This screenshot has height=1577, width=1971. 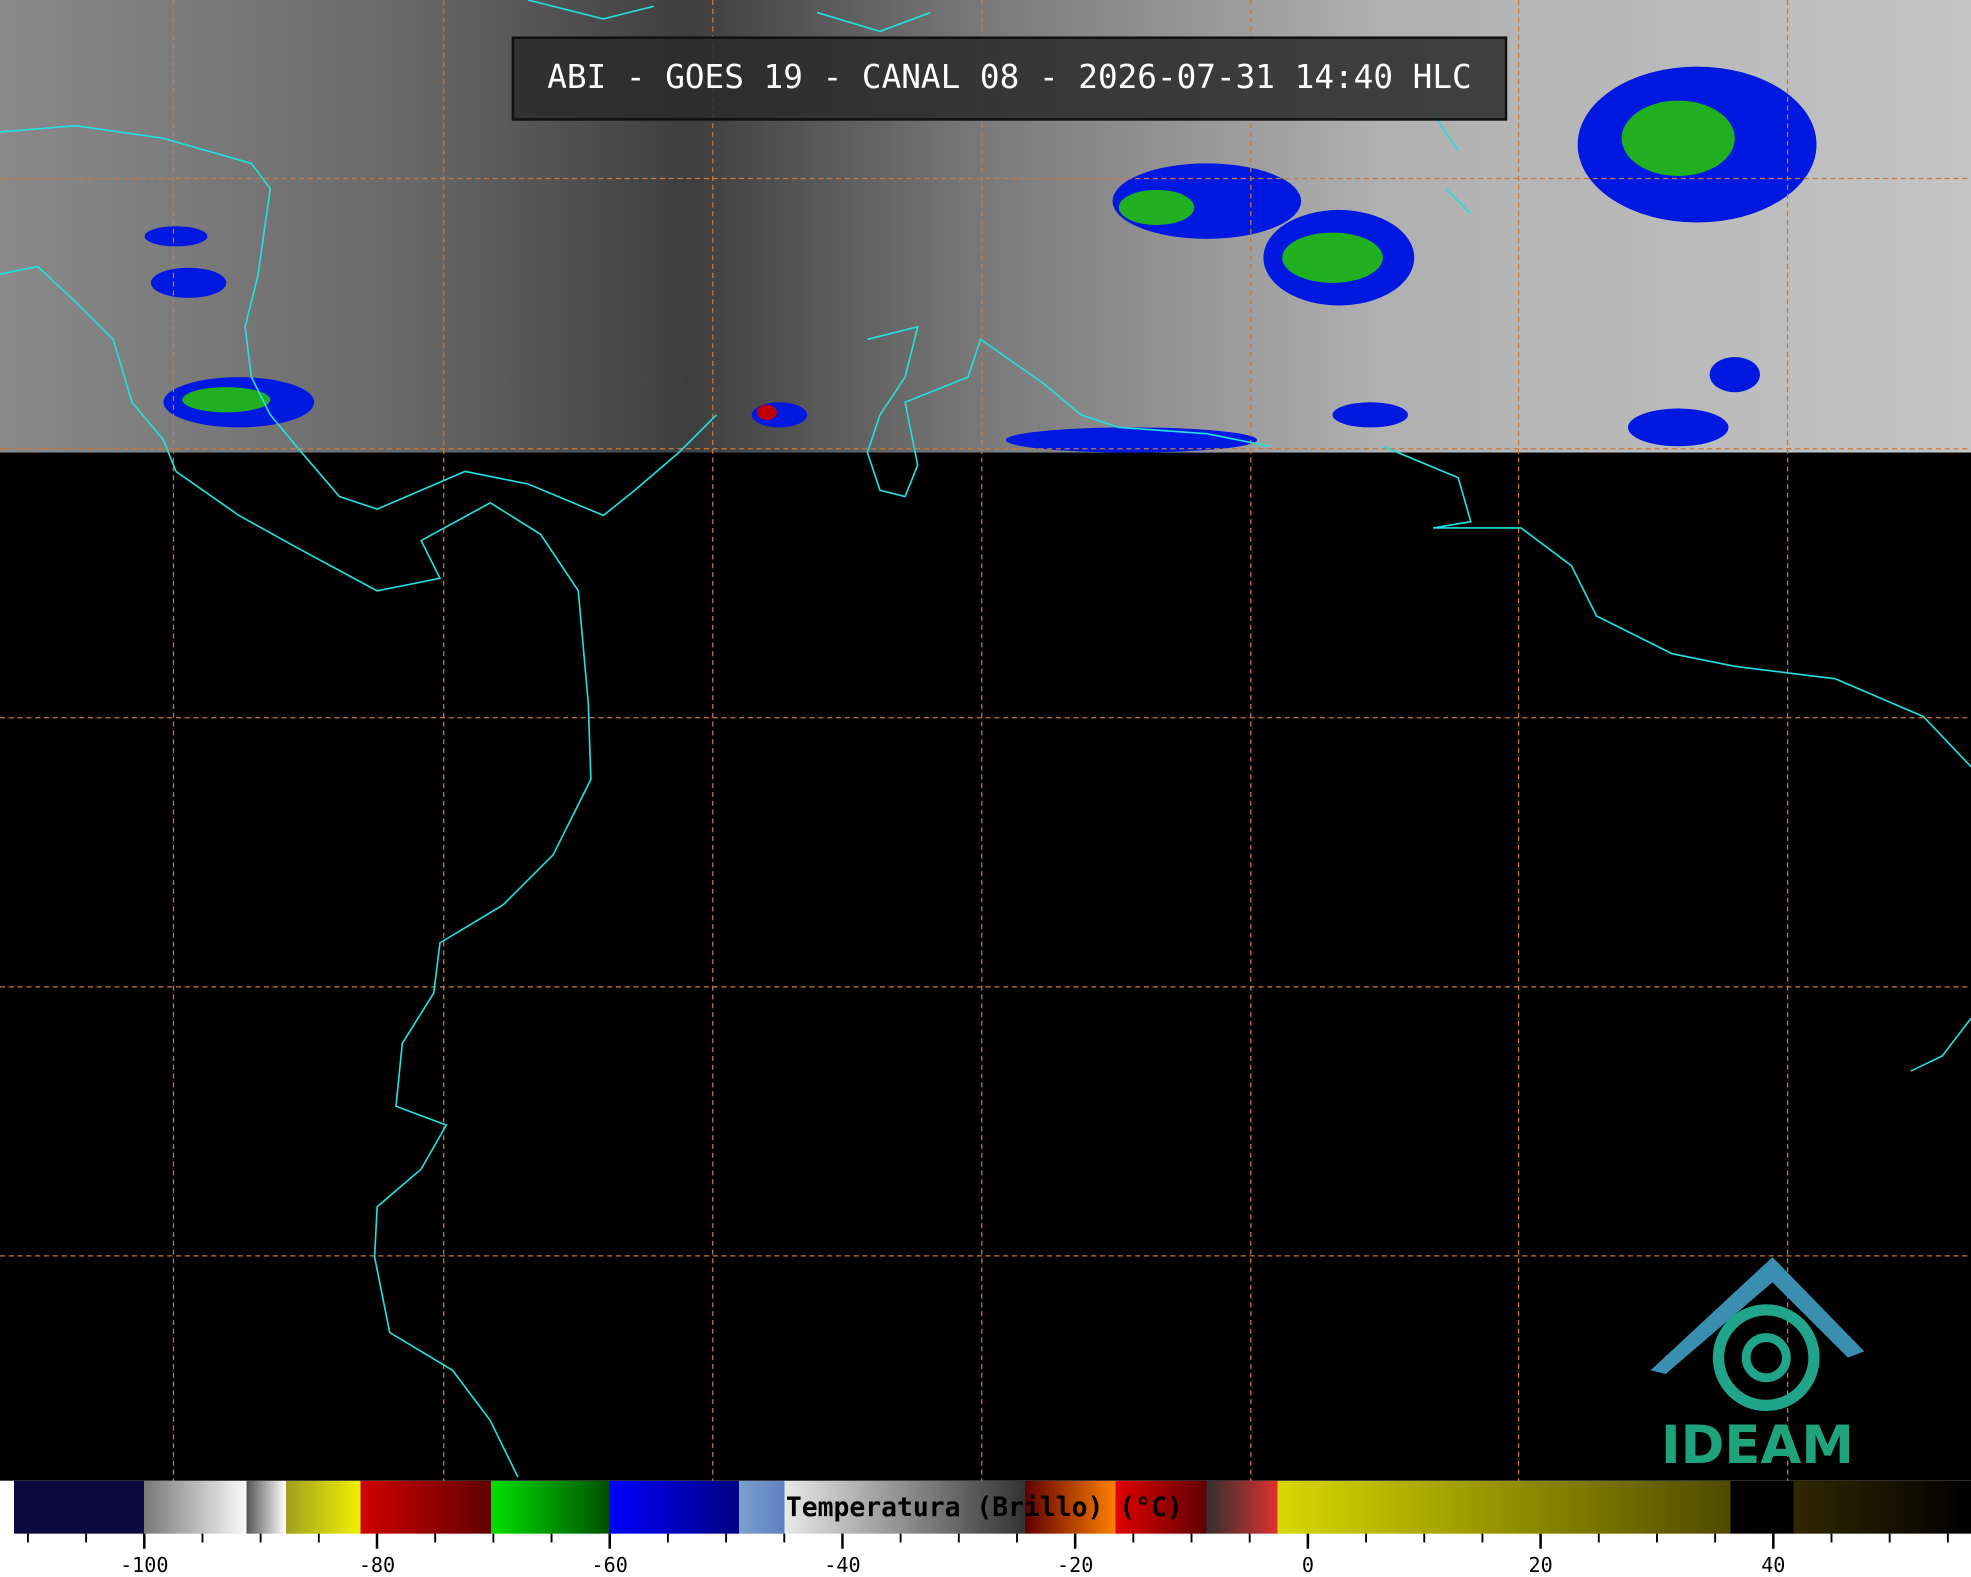 I want to click on colorbar-ticks: -100 -80 -60 -40 -20 0 20 40, so click(x=987, y=1555).